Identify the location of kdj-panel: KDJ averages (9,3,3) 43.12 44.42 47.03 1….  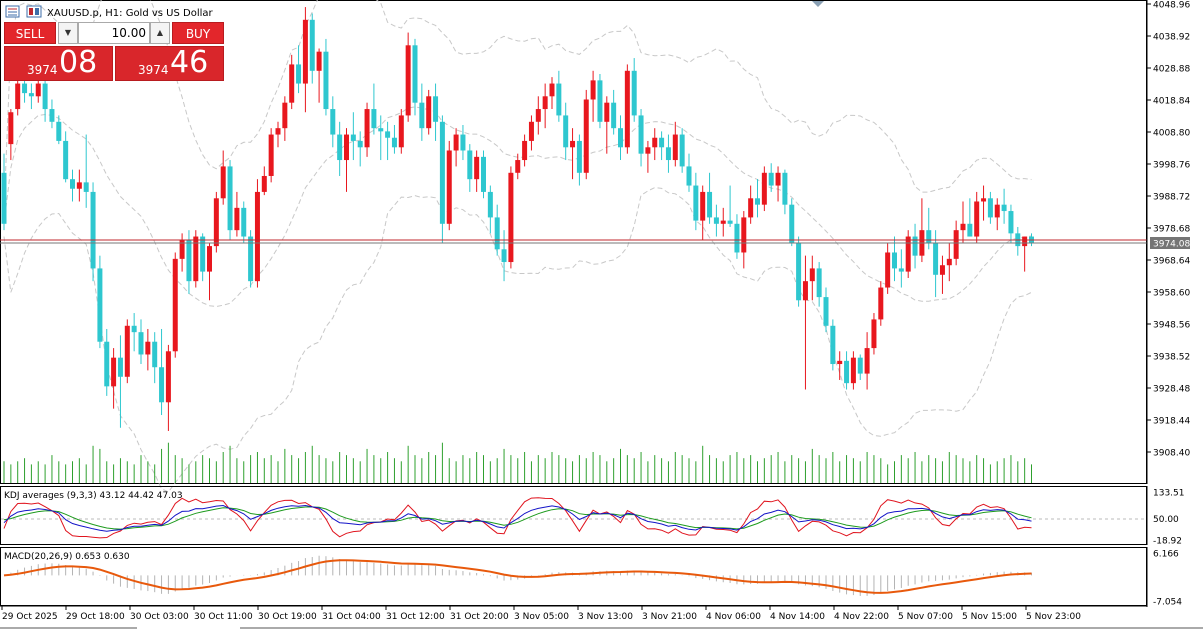
(592, 516).